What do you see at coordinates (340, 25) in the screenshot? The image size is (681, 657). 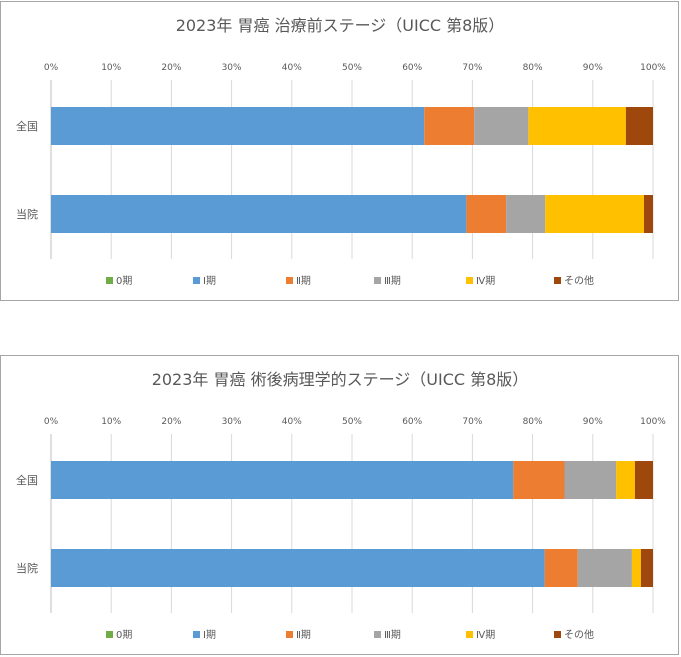 I see `chart-title: 2023年 胃癌 治療前ステージ（UICC 第8版）` at bounding box center [340, 25].